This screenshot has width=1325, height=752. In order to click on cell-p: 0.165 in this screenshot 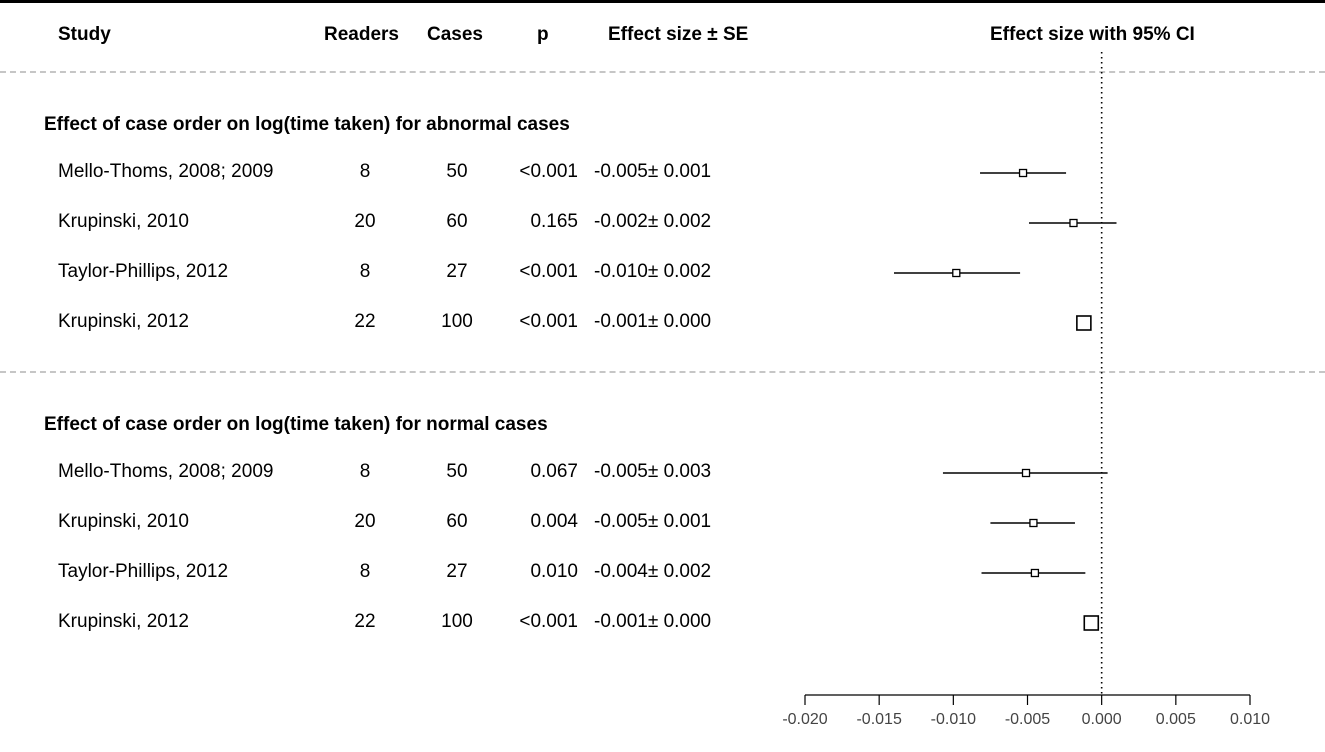, I will do `click(554, 221)`.